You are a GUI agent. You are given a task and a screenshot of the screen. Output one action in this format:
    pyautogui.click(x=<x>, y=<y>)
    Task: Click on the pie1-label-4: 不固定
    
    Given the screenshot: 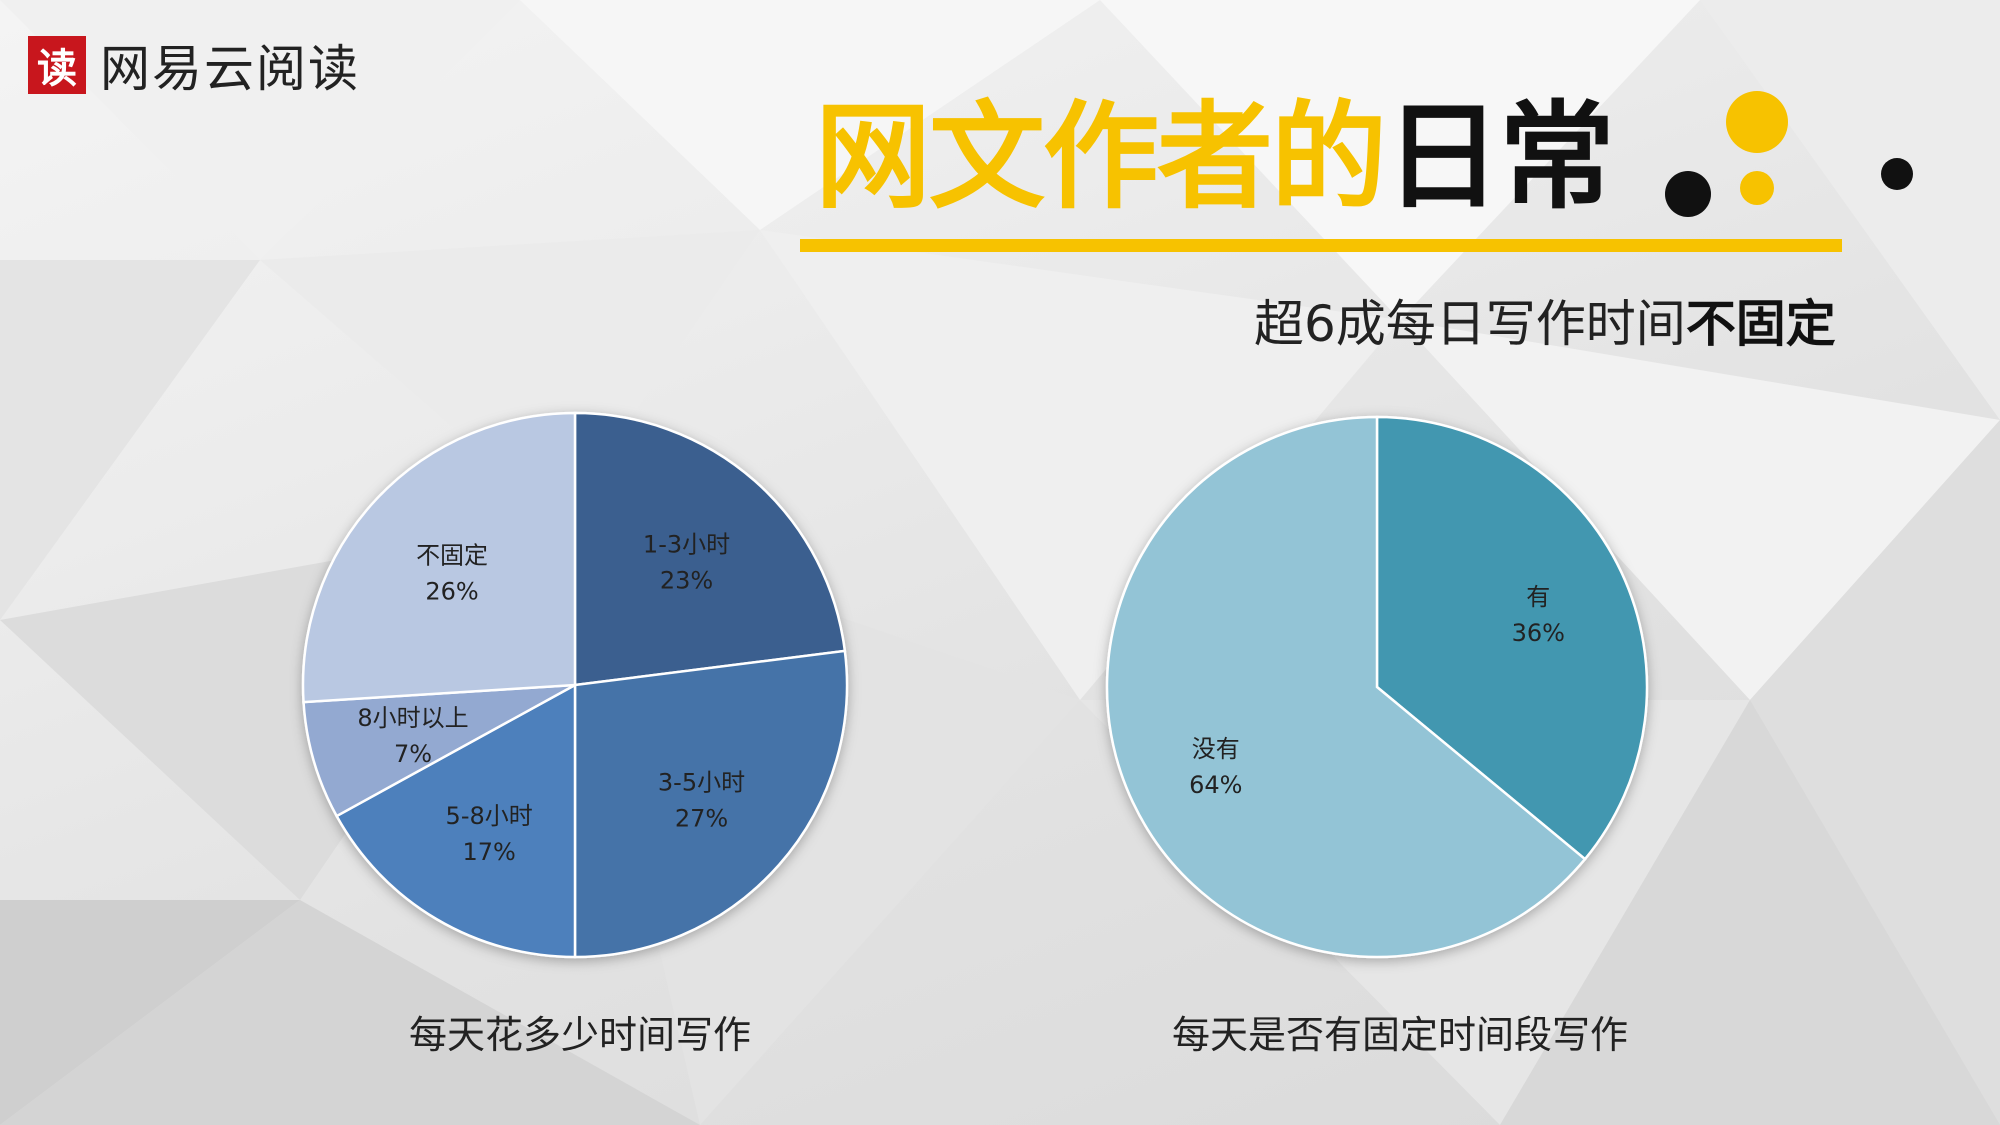 What is the action you would take?
    pyautogui.click(x=452, y=556)
    